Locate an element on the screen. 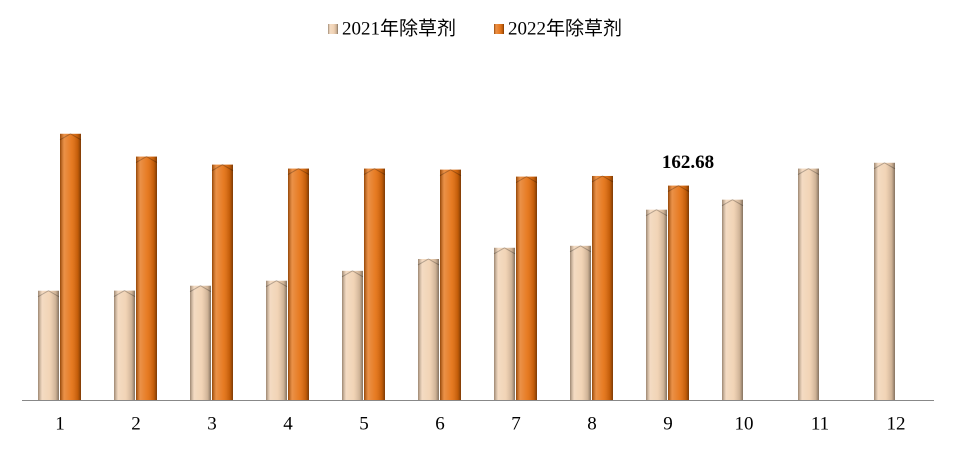 This screenshot has width=957, height=449. x-tick-label: 4 is located at coordinates (288, 423).